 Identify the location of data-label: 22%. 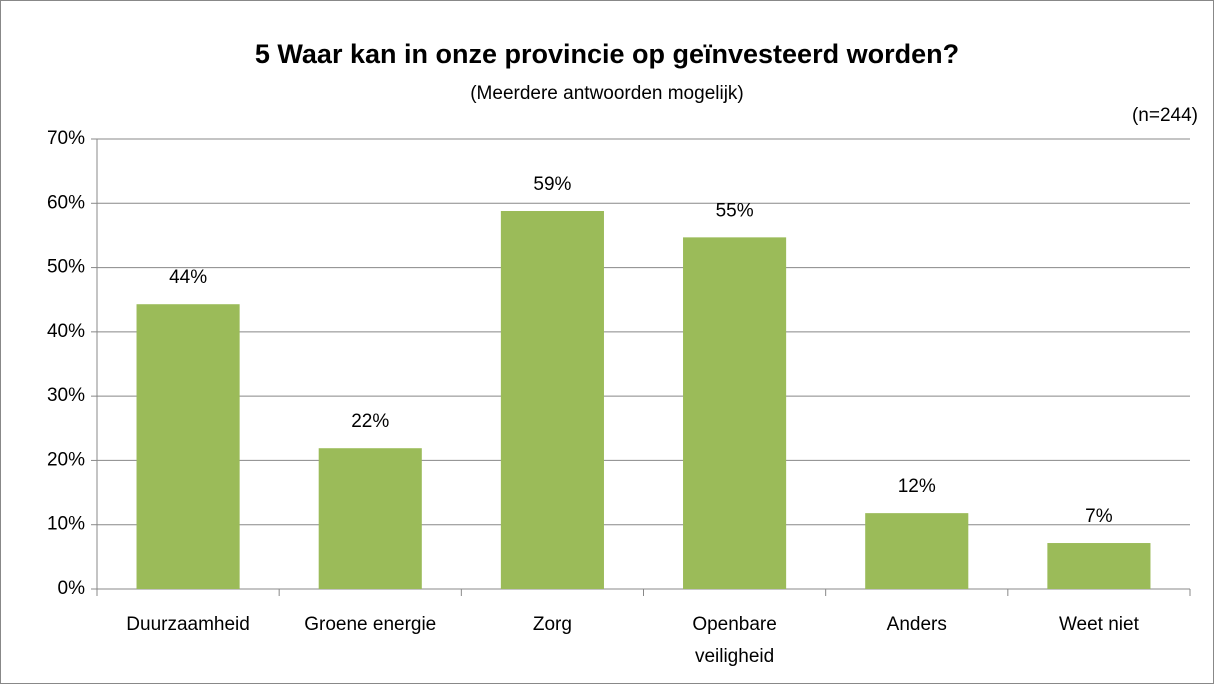
(370, 421).